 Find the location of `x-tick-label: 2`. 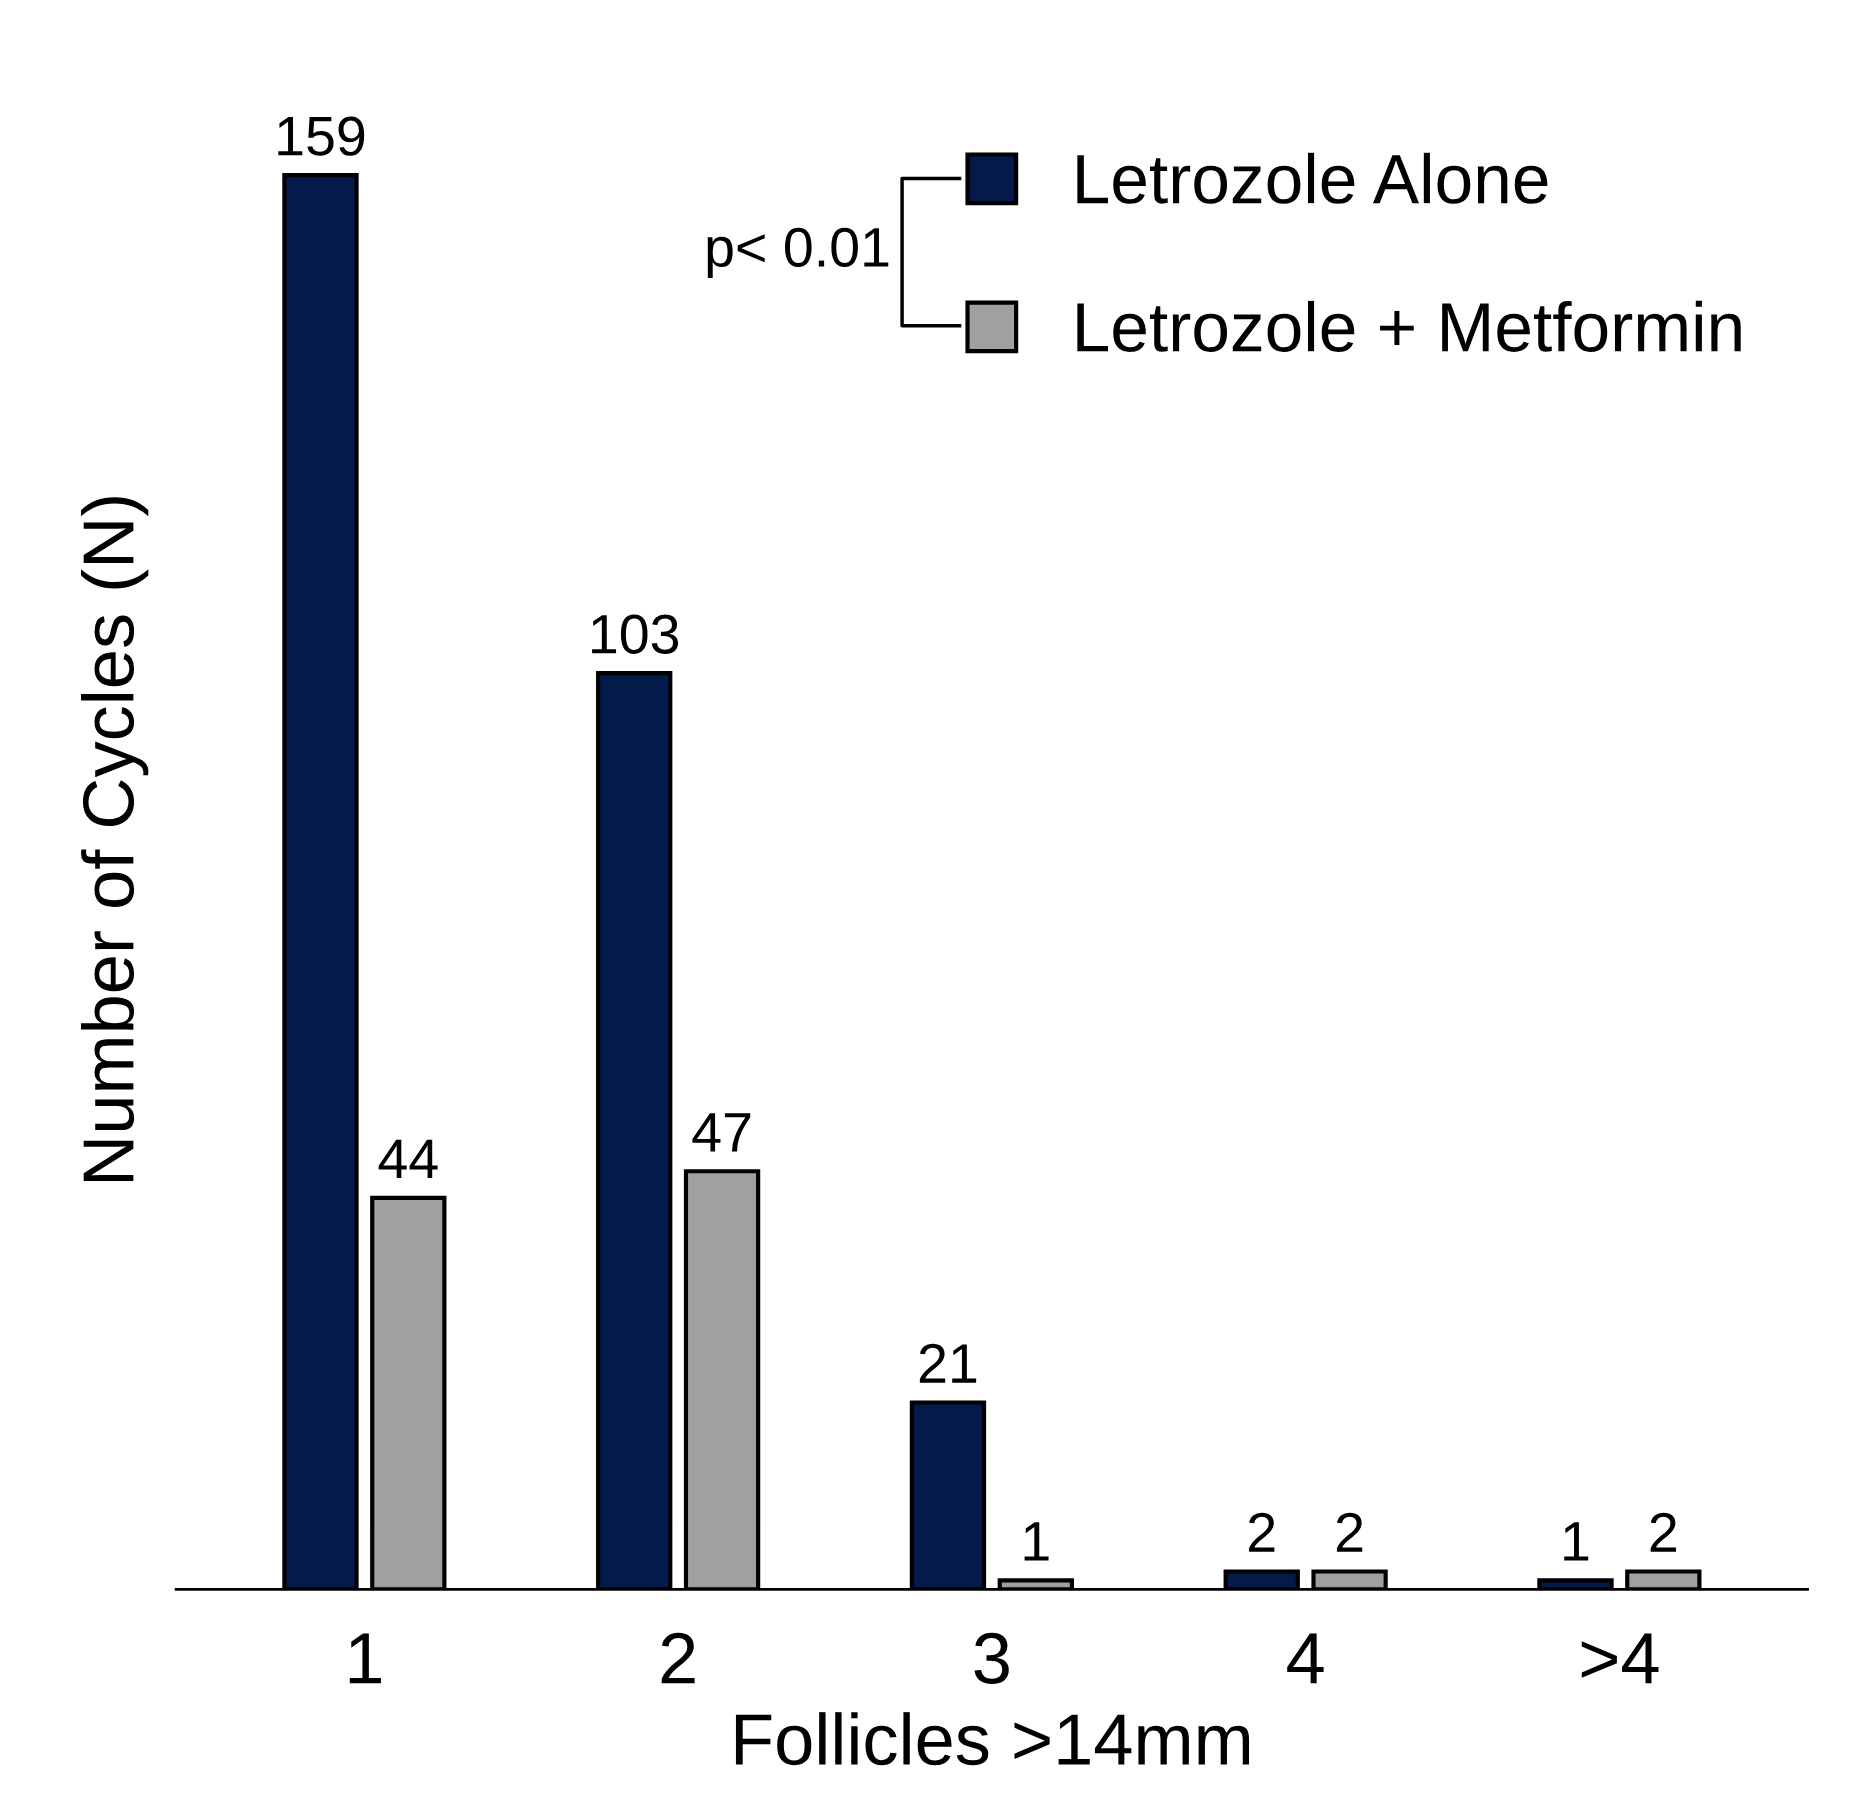

x-tick-label: 2 is located at coordinates (678, 1658).